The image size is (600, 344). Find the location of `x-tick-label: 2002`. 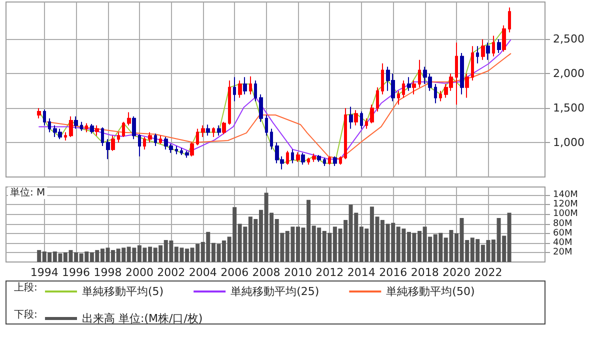

x-tick-label: 2002 is located at coordinates (171, 272).